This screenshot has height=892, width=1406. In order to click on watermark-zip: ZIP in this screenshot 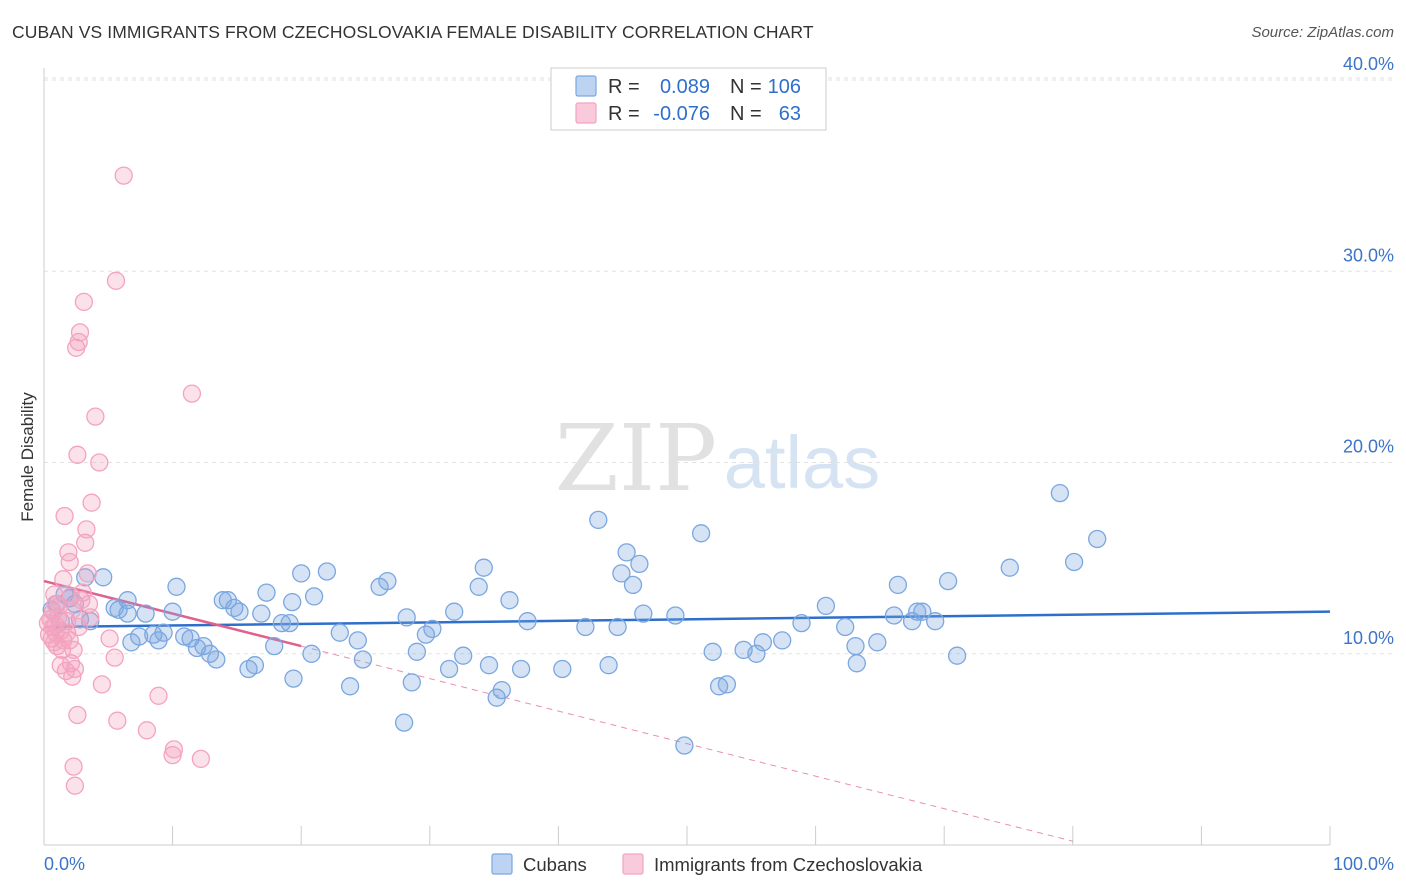, I will do `click(636, 458)`.